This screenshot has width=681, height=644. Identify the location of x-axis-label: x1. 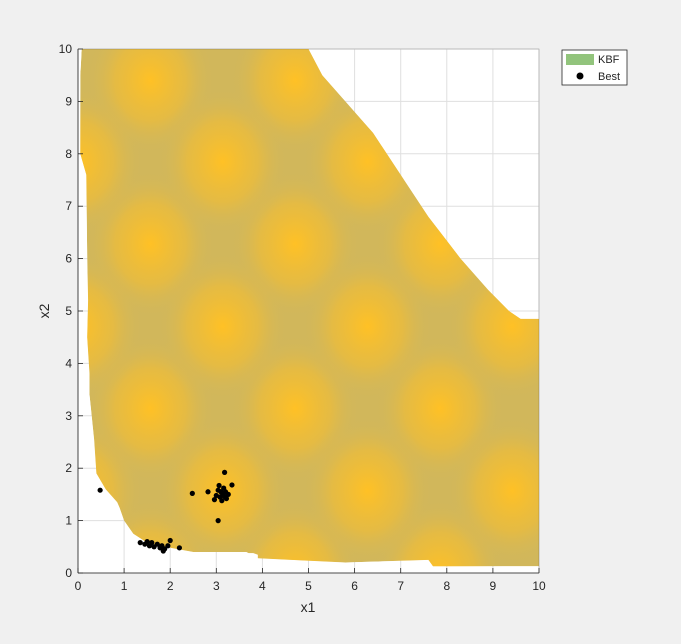
(308, 607).